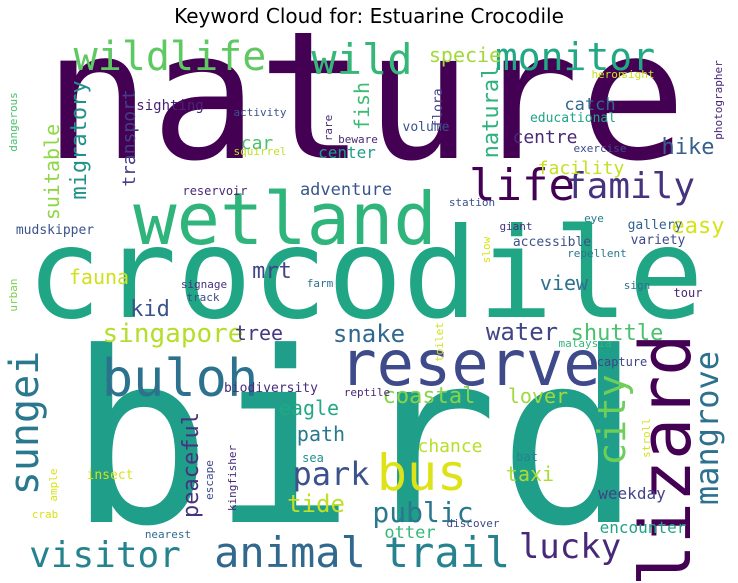  Describe the element at coordinates (257, 143) in the screenshot. I see `word-car: car` at that location.